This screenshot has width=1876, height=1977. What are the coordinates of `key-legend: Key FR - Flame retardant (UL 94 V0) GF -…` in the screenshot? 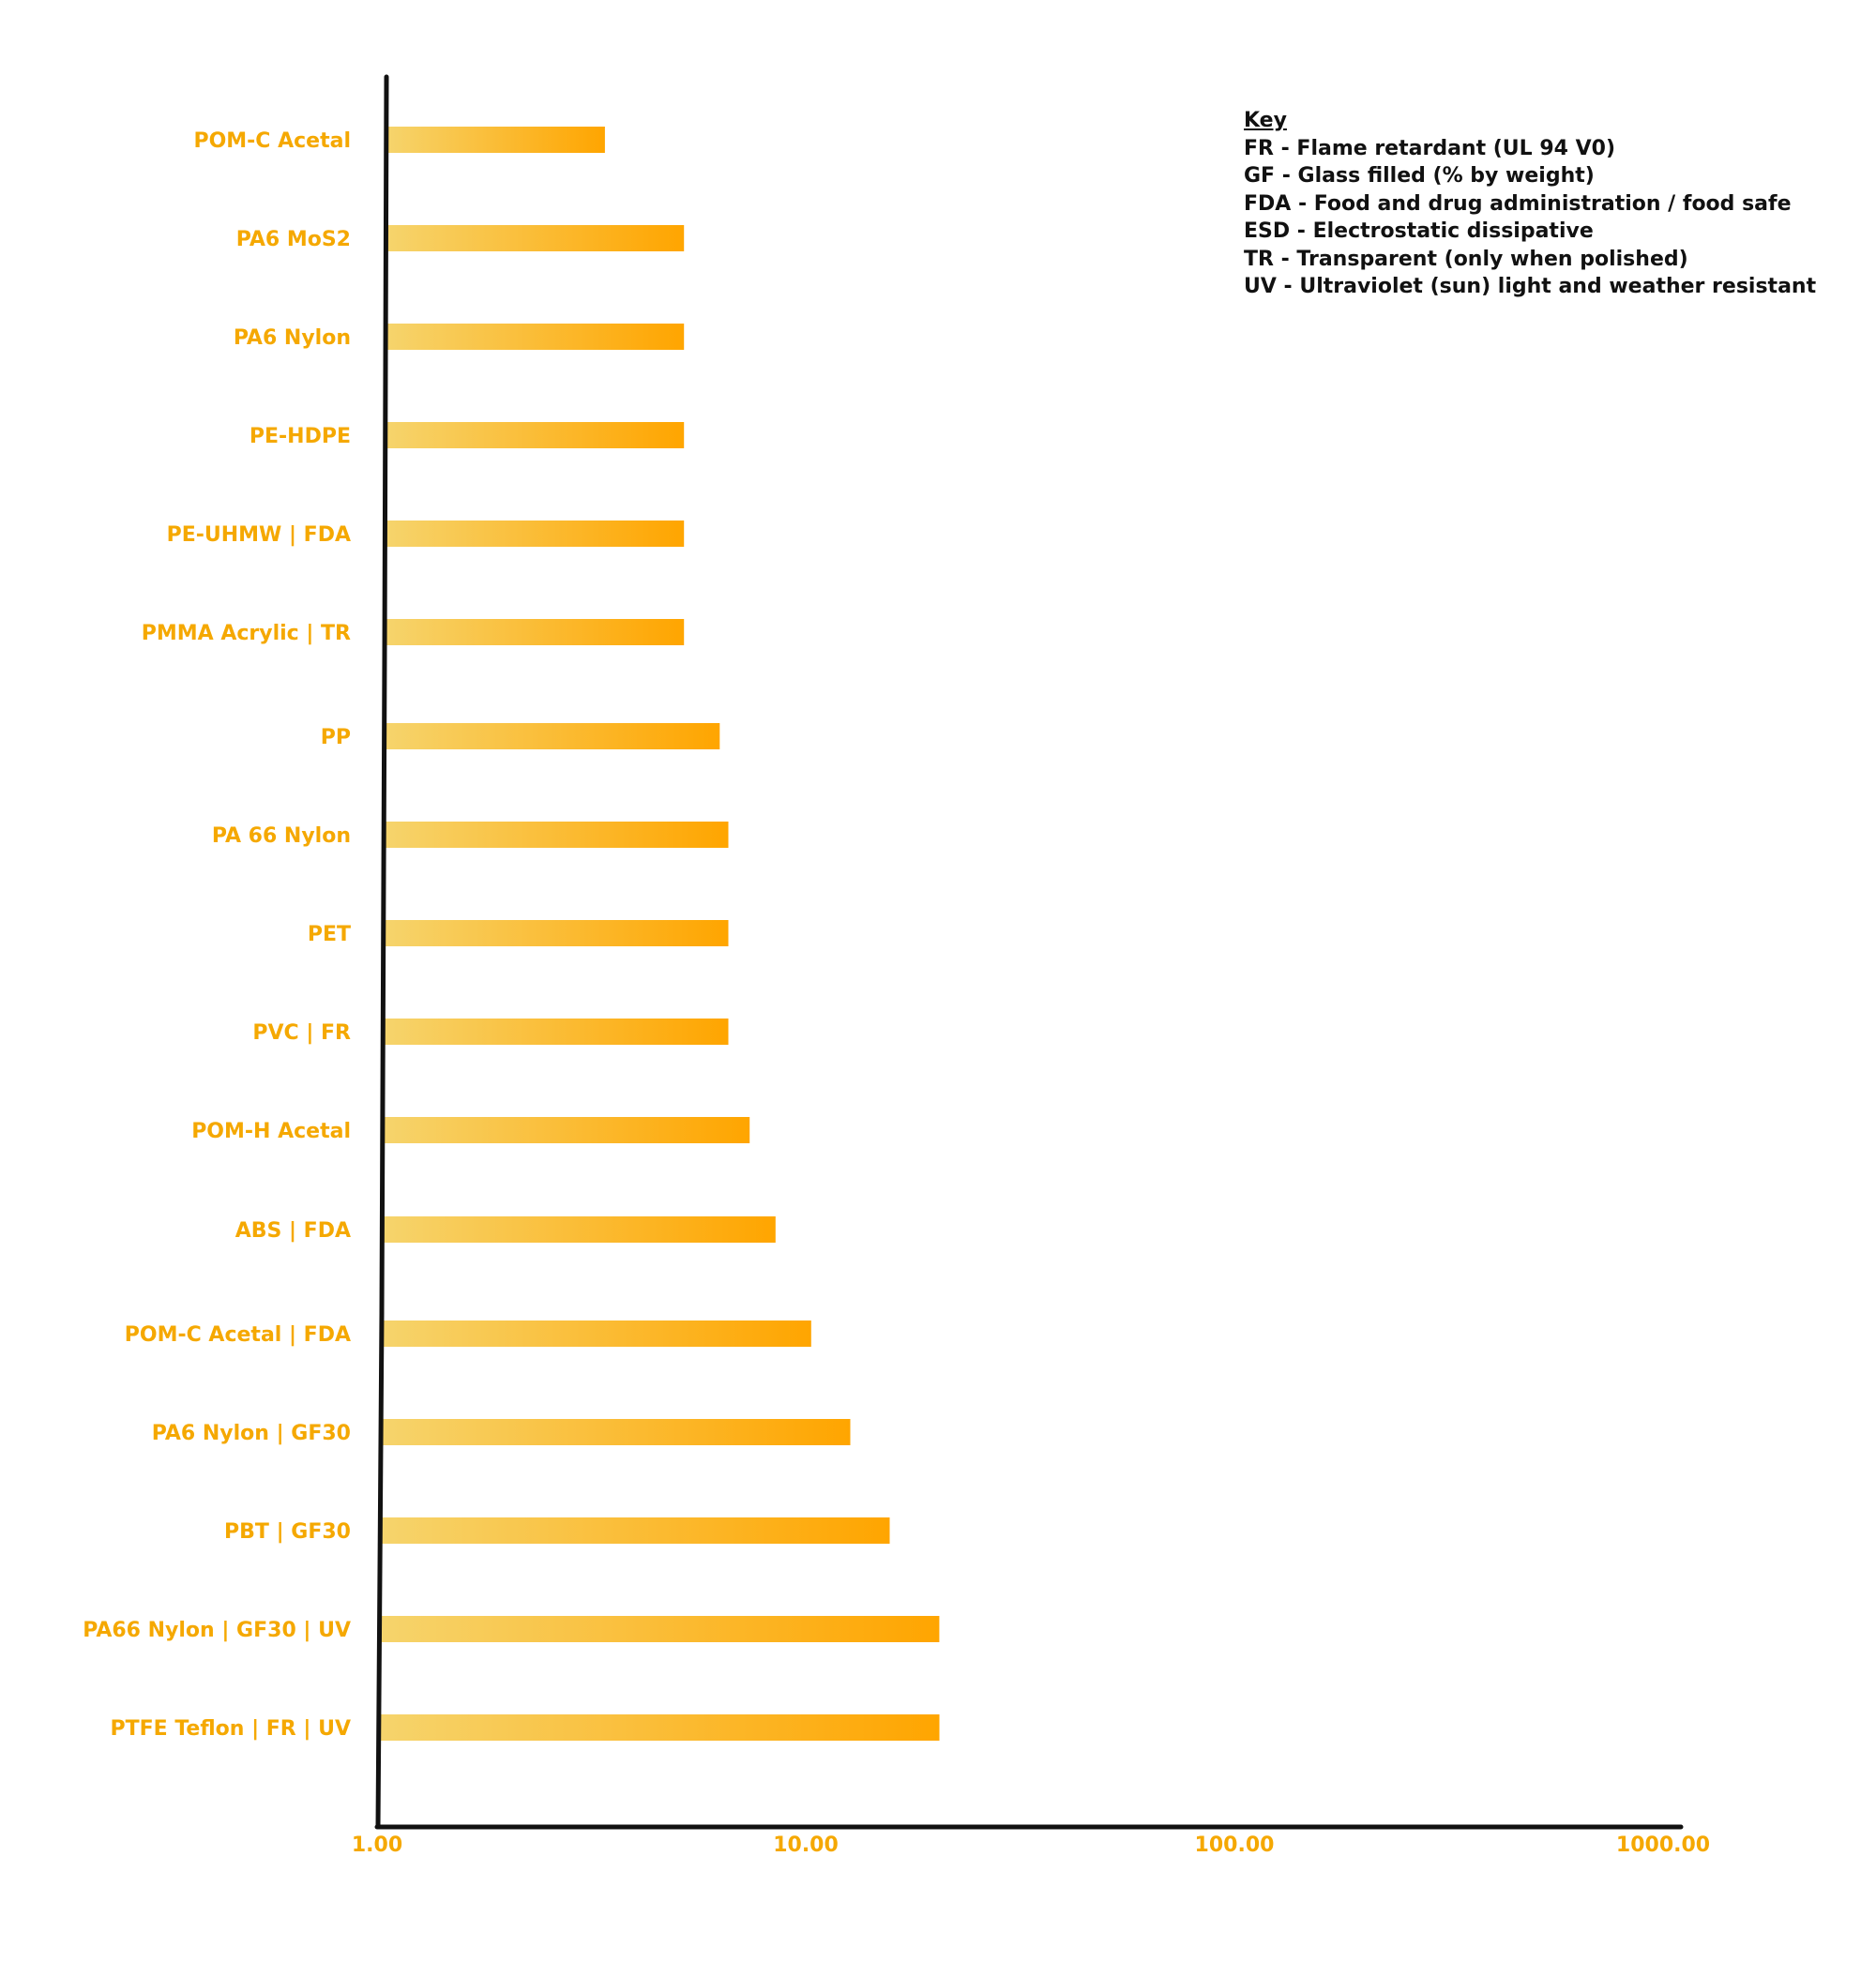 It's located at (1530, 204).